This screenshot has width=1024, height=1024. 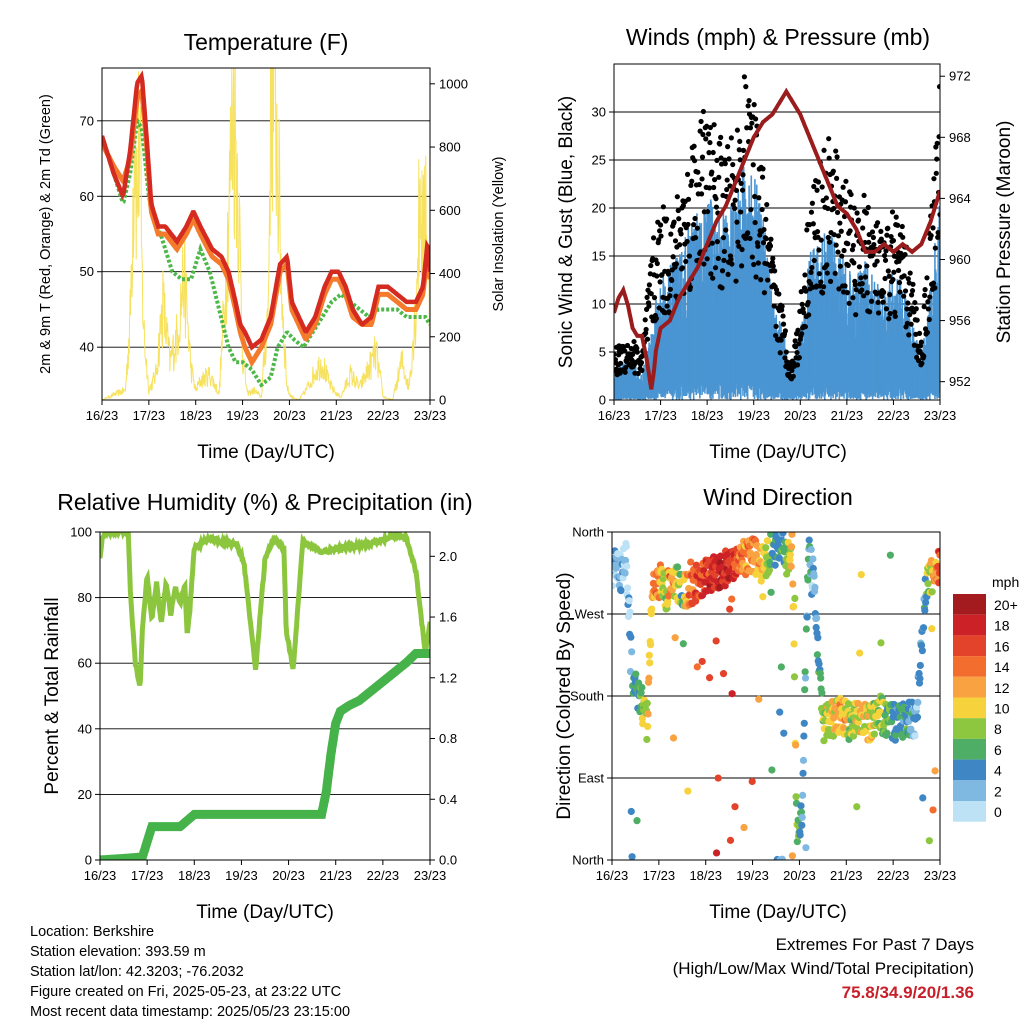 What do you see at coordinates (383, 415) in the screenshot?
I see `x-tick-label: 22/23` at bounding box center [383, 415].